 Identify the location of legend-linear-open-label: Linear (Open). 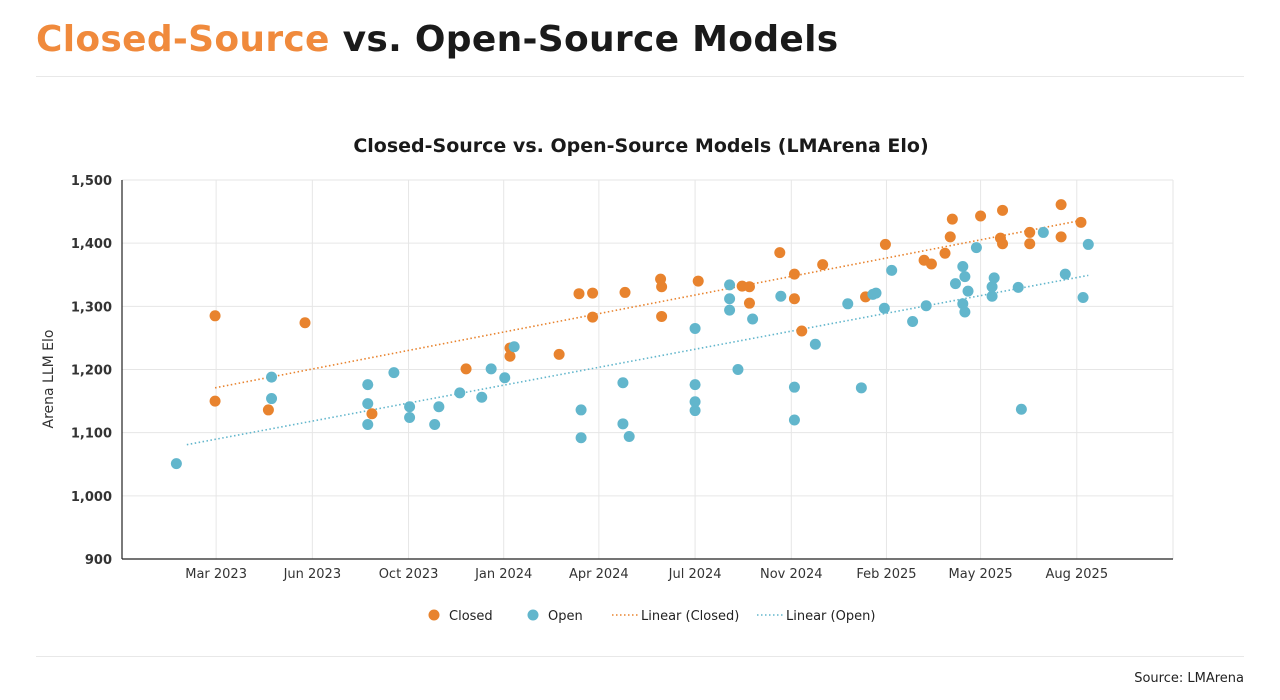
(830, 616).